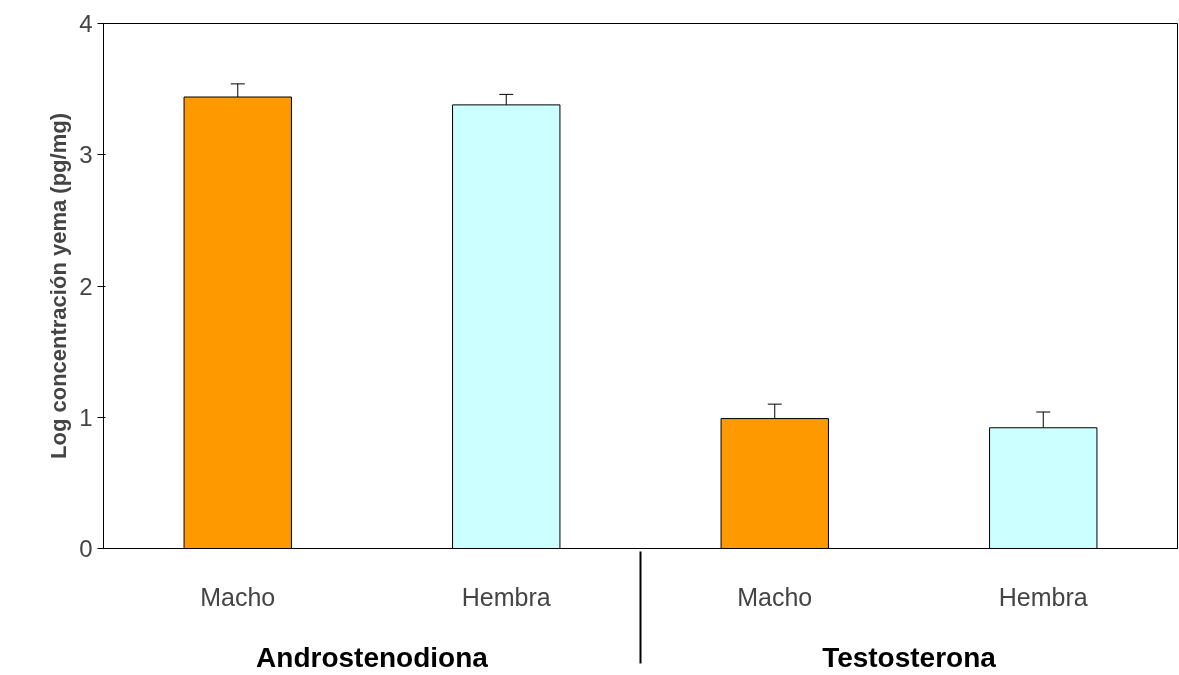 The height and width of the screenshot is (675, 1179). Describe the element at coordinates (86, 286) in the screenshot. I see `y-tick-label: 2` at that location.